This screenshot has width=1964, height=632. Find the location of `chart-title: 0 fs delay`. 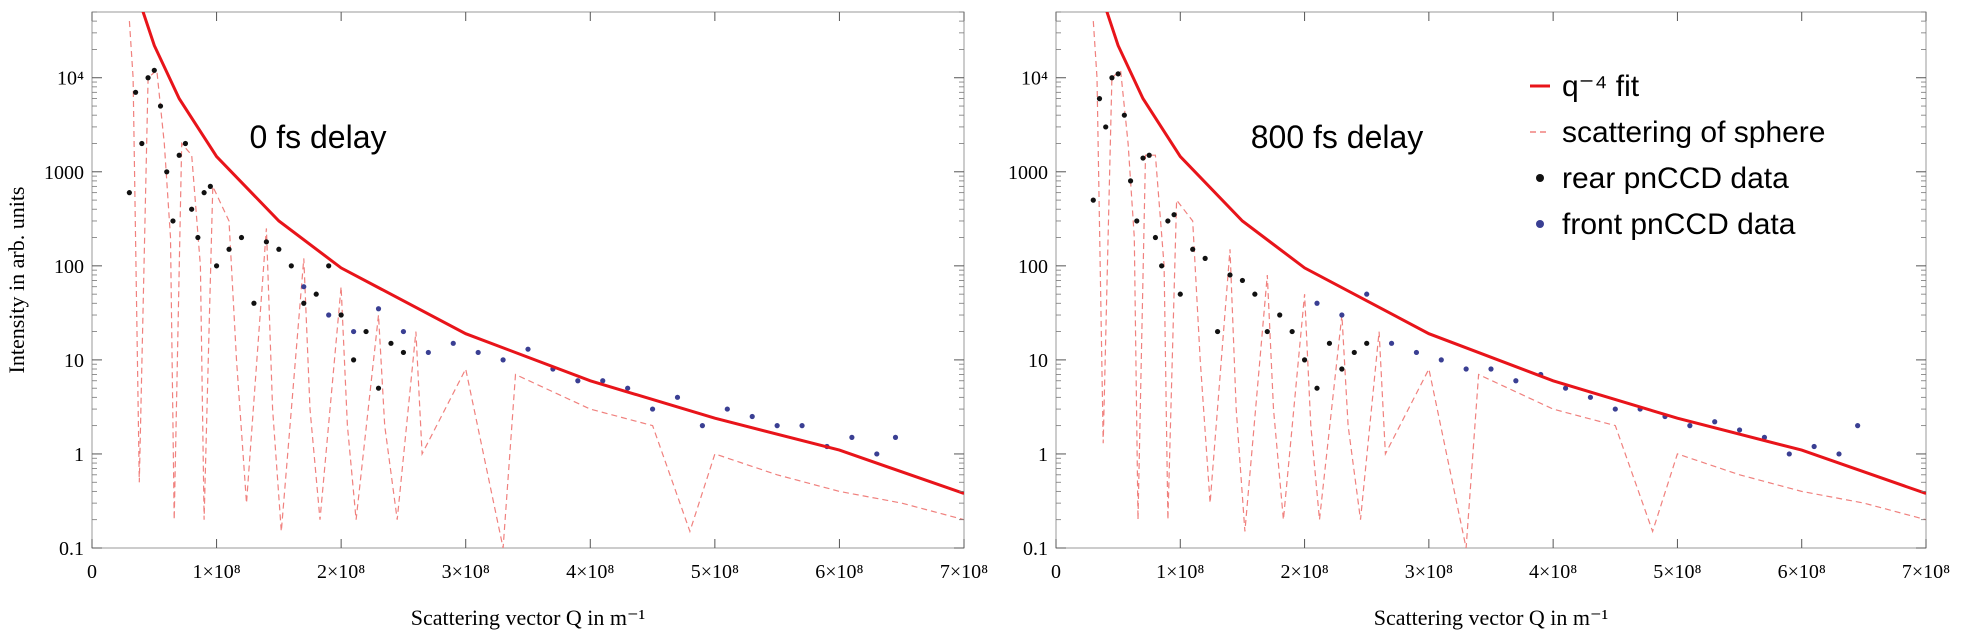

chart-title: 0 fs delay is located at coordinates (318, 137).